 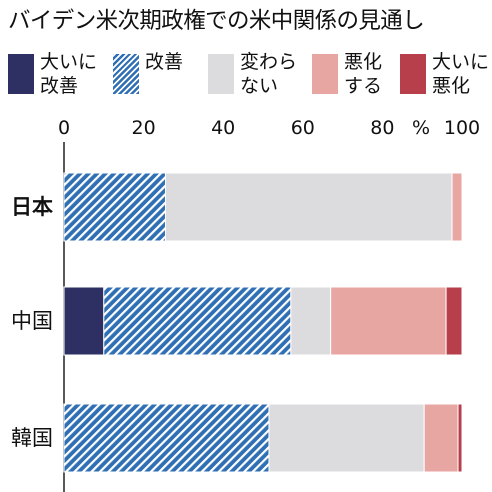 I want to click on x-unit-label: %, so click(x=421, y=128).